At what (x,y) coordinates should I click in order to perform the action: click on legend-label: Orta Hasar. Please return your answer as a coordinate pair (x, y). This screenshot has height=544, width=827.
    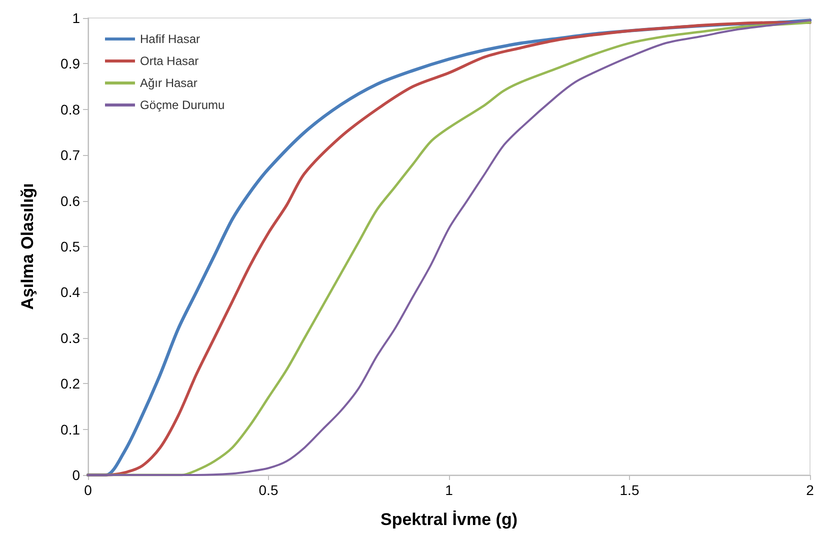
    Looking at the image, I should click on (169, 61).